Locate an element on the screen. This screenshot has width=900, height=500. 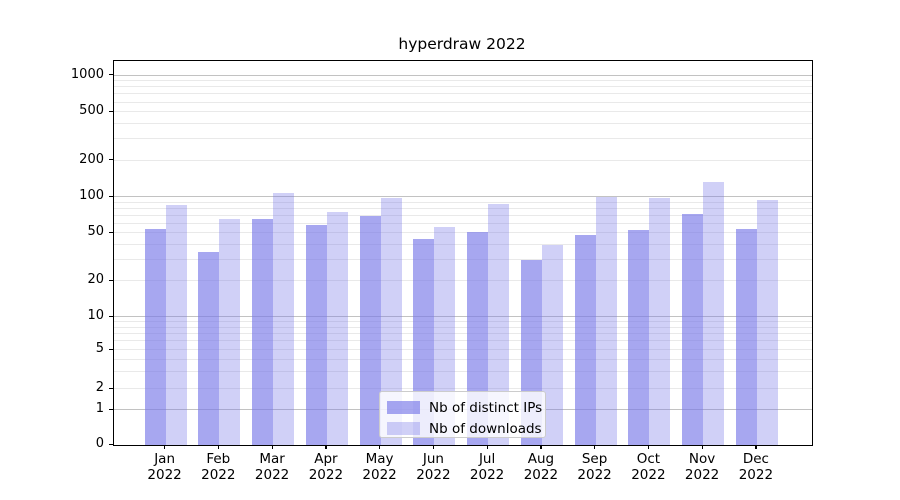
x-tick-month: Dec is located at coordinates (755, 459).